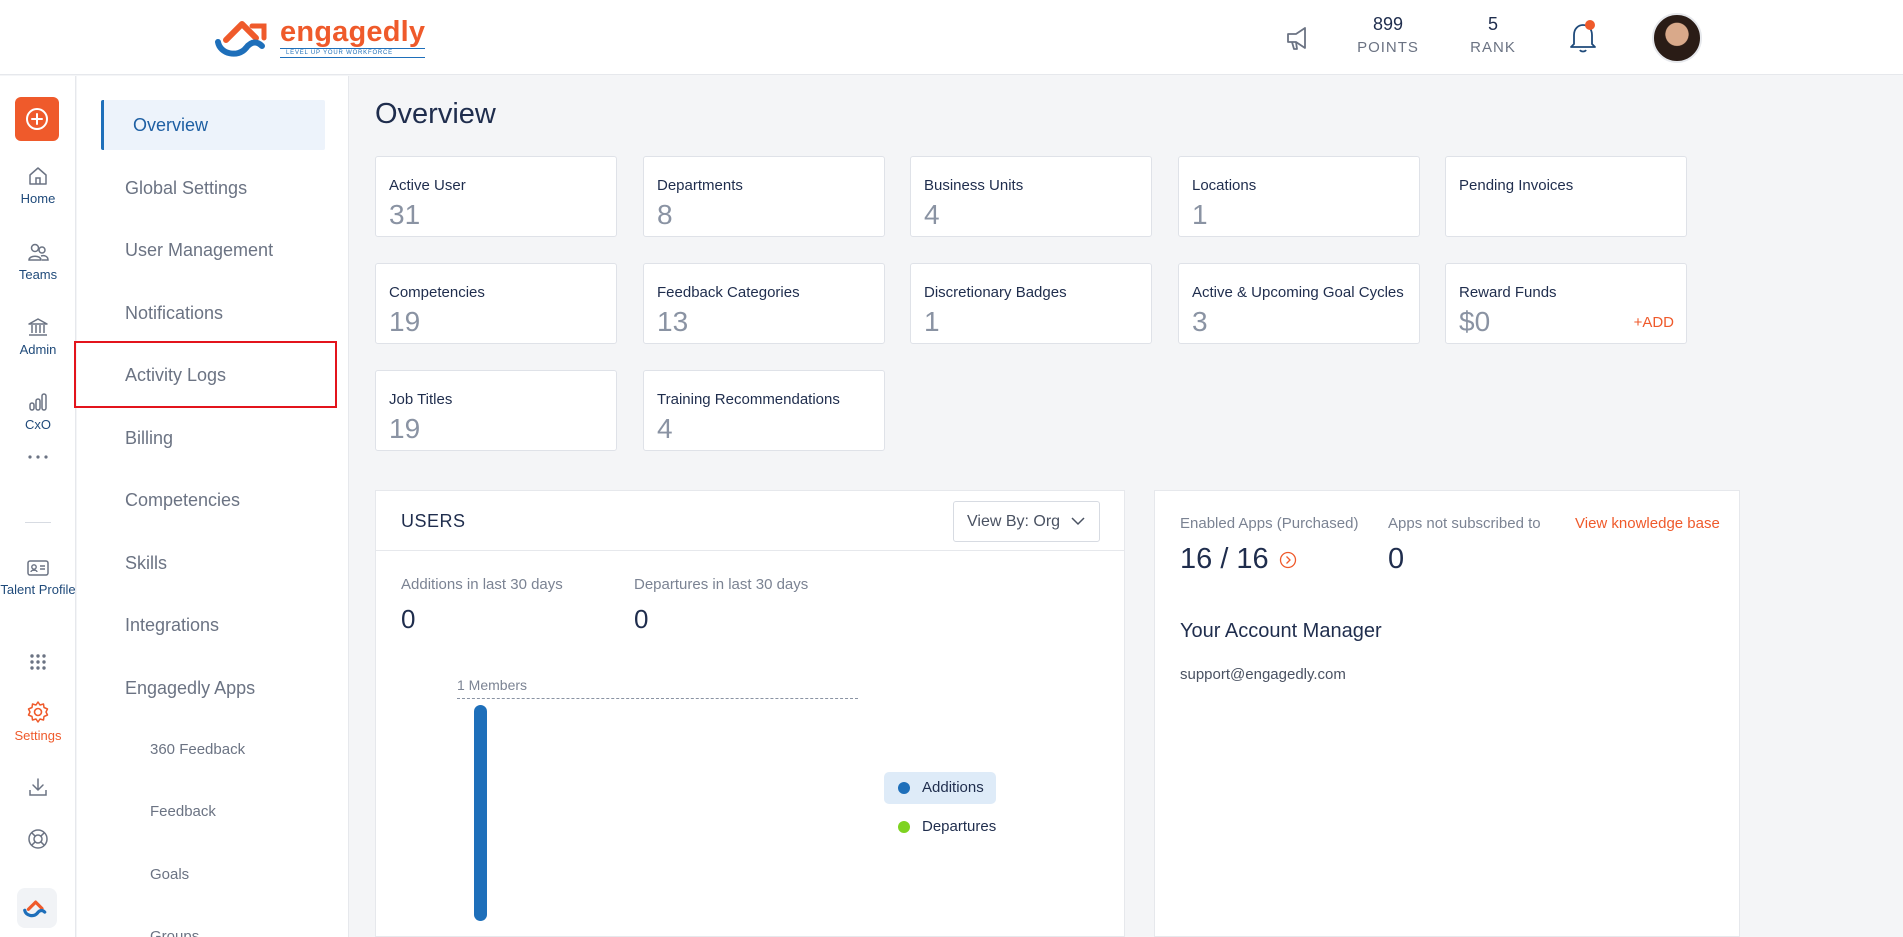  Describe the element at coordinates (146, 563) in the screenshot. I see `sidebar-item-skills: Skills` at that location.